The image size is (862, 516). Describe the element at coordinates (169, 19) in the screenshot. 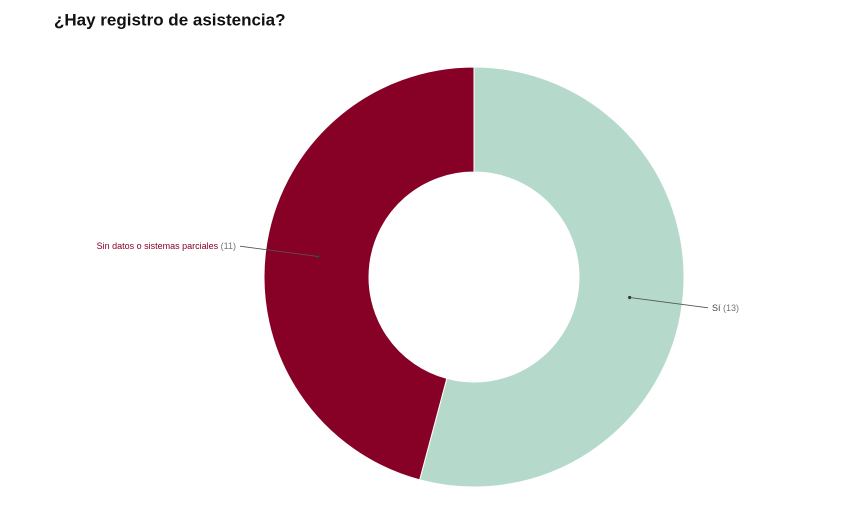

I see `chart-title: ¿Hay registro de asistencia?` at that location.